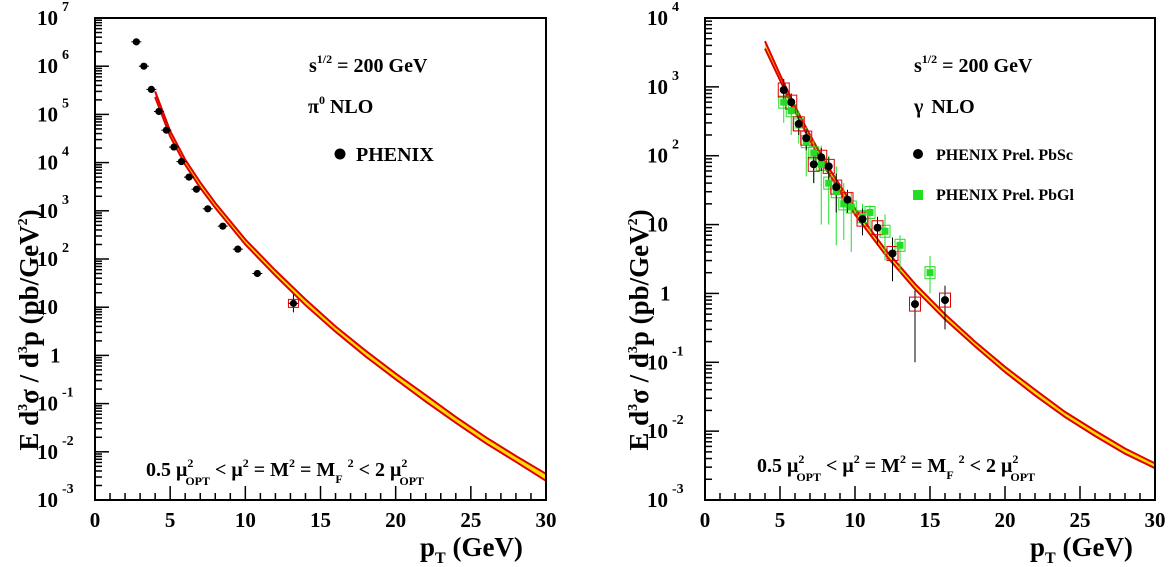 The image size is (1175, 567). Describe the element at coordinates (1005, 195) in the screenshot. I see `legend-label-pbgl: PHENIX Prel. PbGl` at that location.